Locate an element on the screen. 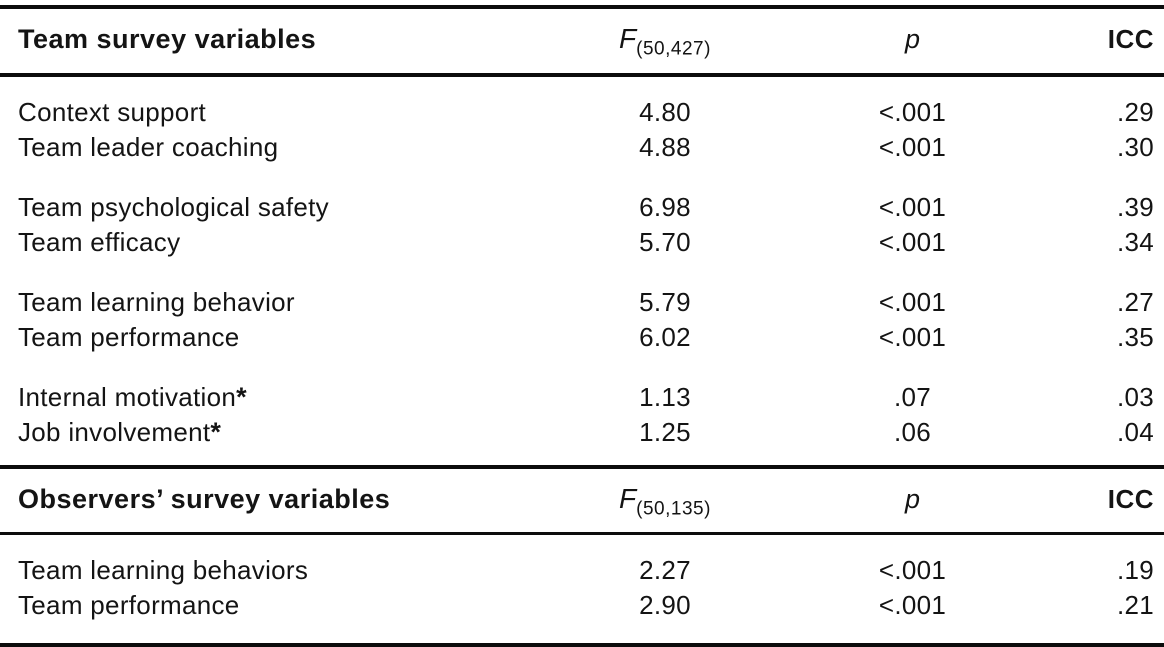 This screenshot has width=1164, height=647. variable-name: Job involvement* is located at coordinates (270, 432).